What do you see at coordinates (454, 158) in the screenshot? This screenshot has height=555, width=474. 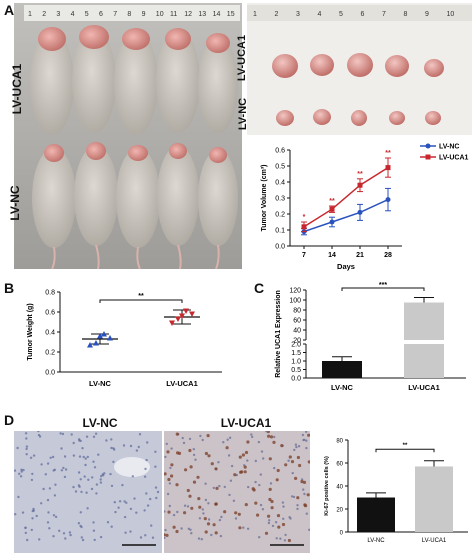 I see `legend-label: LV-UCA1` at bounding box center [454, 158].